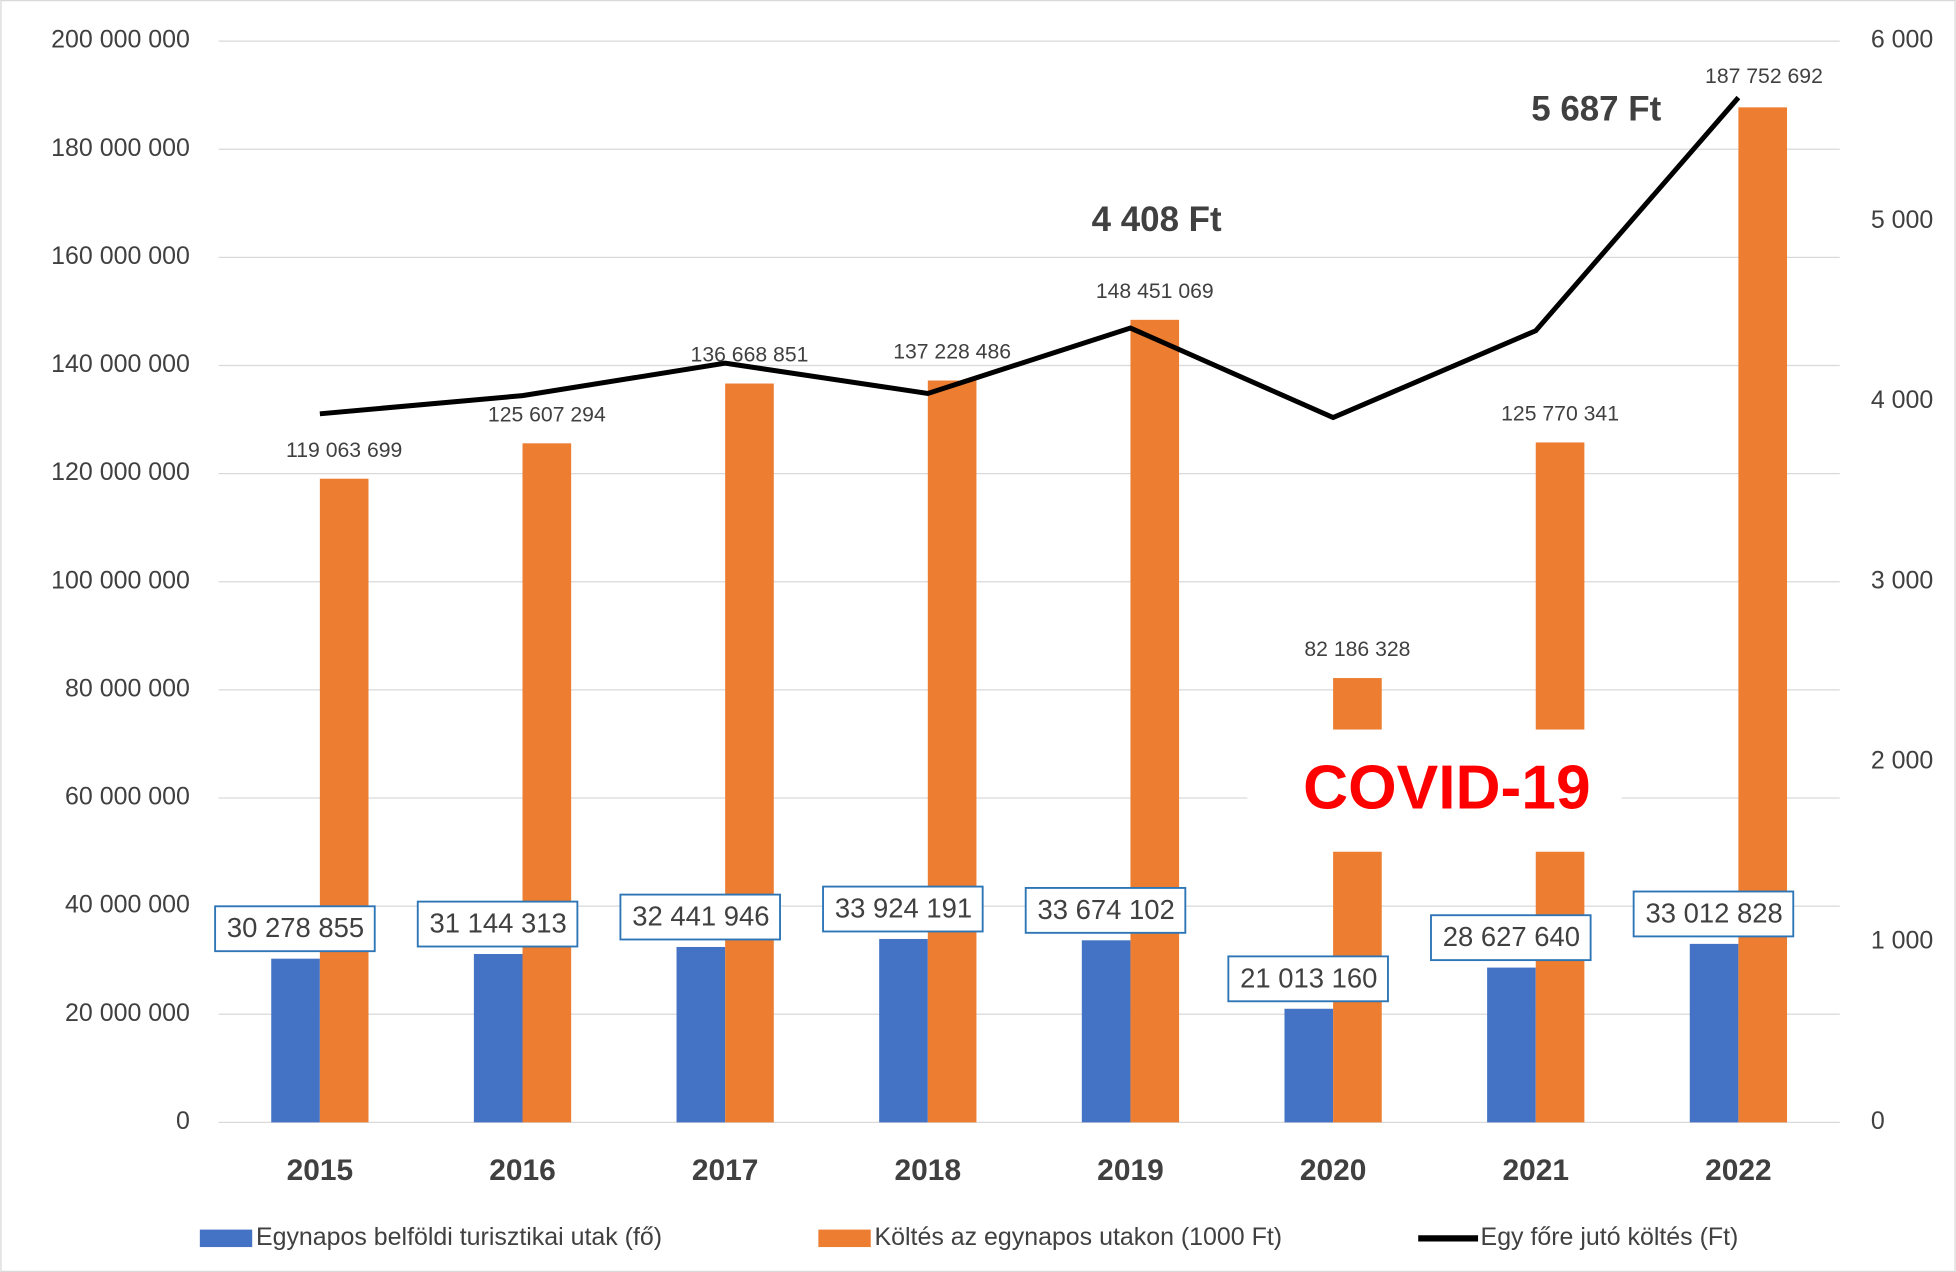 The width and height of the screenshot is (1956, 1272). Describe the element at coordinates (1902, 941) in the screenshot. I see `y2-tick-label: 1 000` at that location.